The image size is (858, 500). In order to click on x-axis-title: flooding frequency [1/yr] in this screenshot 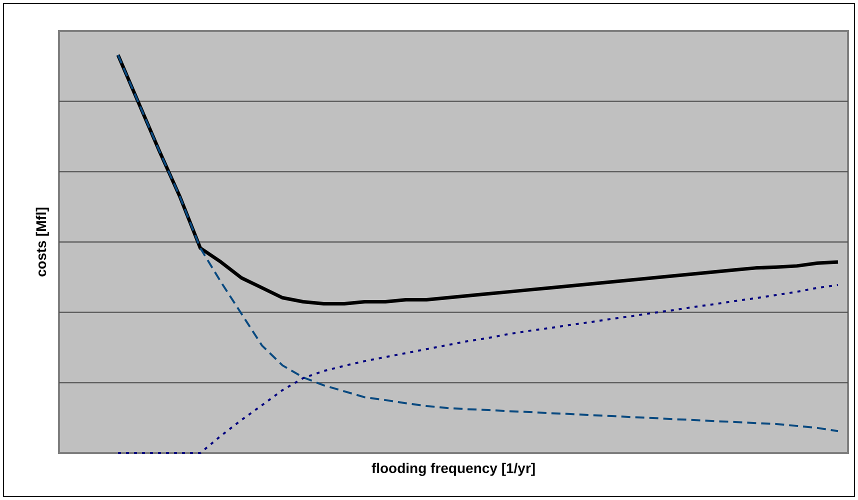, I will do `click(453, 468)`.